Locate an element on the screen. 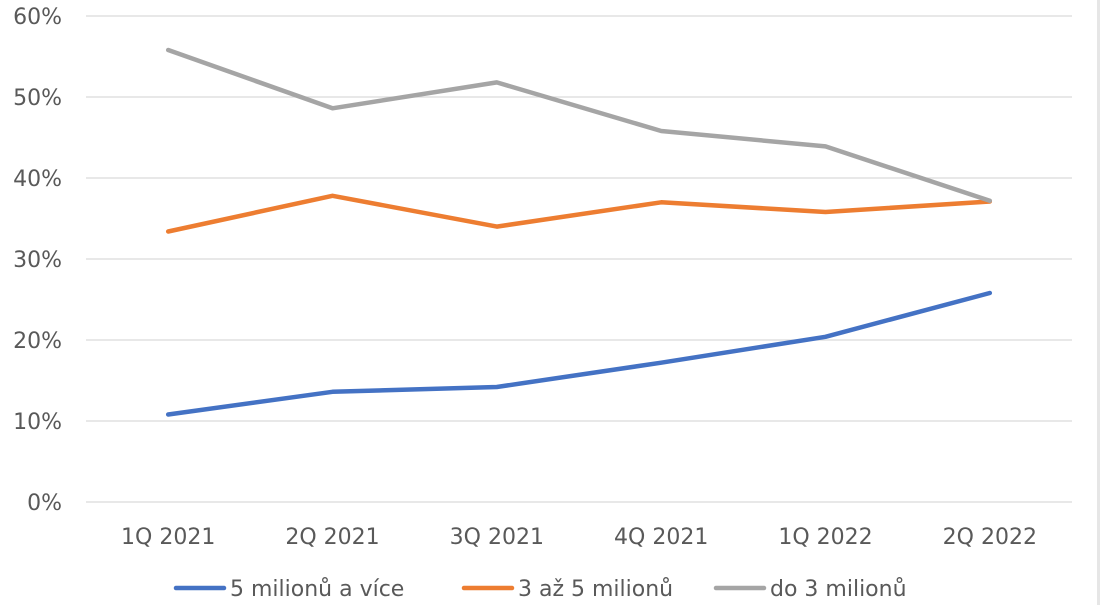  x-tick-label: 2Q 2022 is located at coordinates (990, 537).